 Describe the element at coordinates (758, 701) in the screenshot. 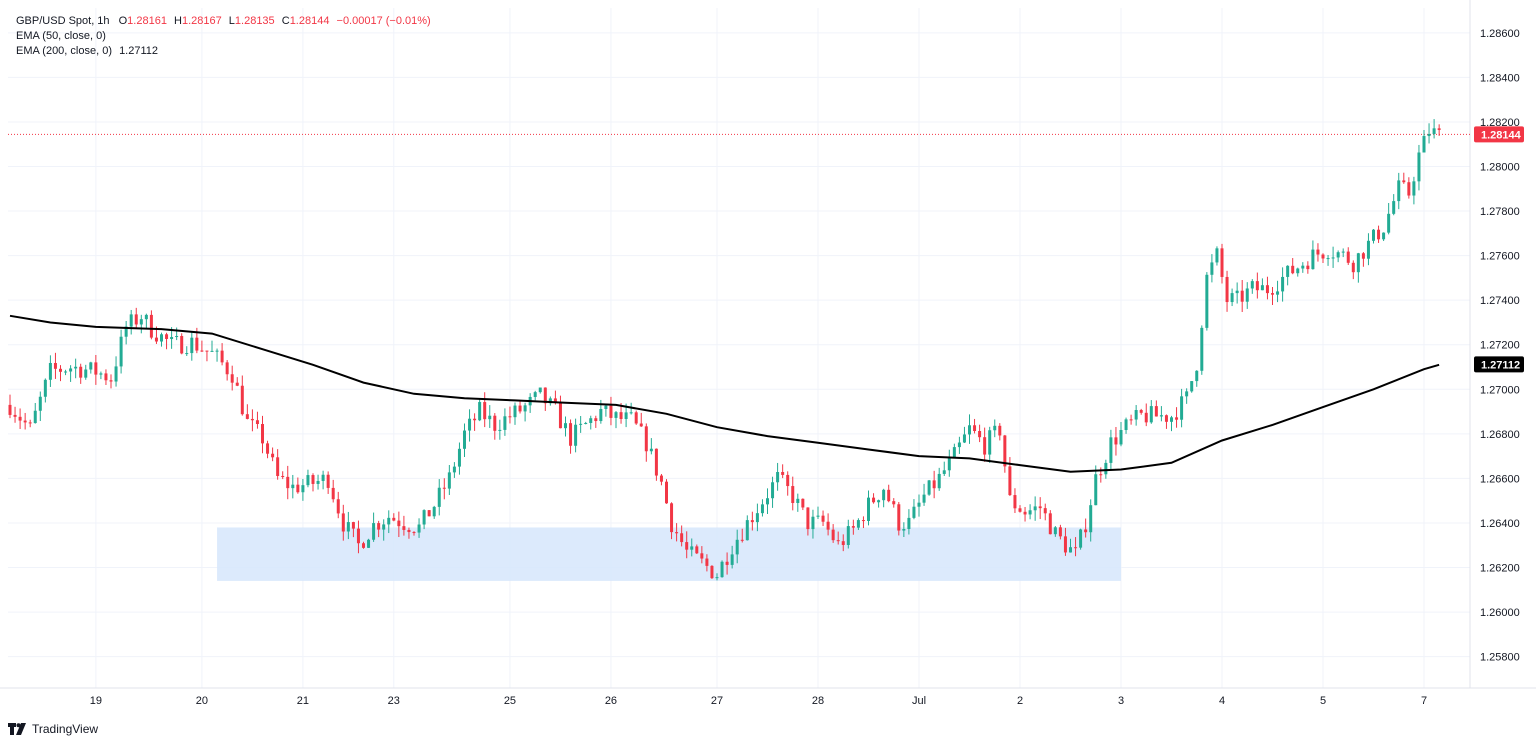

I see `time-axis: 19 20 21 23 25 26 27 28 Jul 2 3 4 5 7` at that location.